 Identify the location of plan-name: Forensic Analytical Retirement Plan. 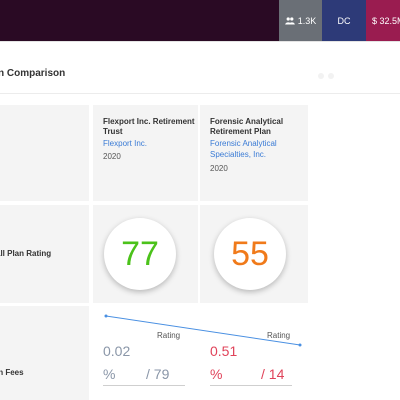
(247, 126).